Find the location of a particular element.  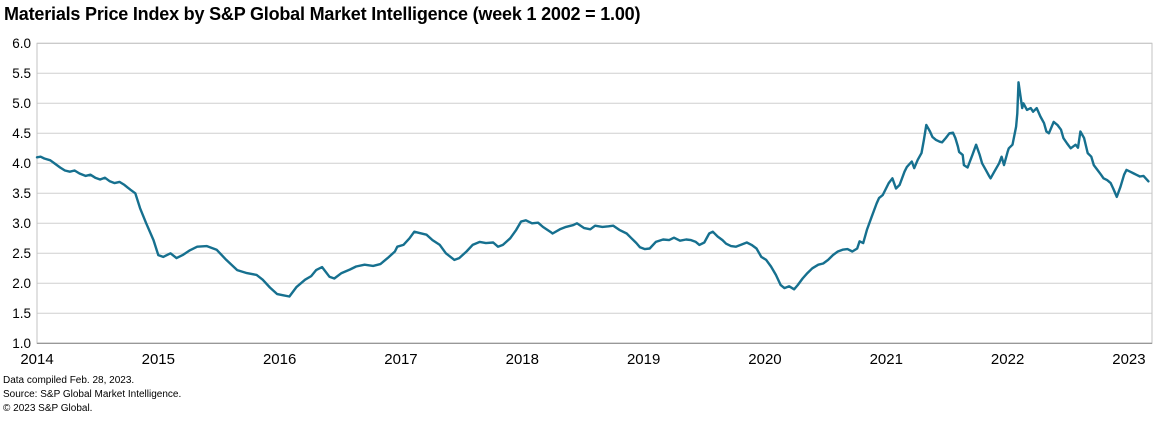

footnote-compiled: Data compiled Feb. 28, 2023. is located at coordinates (69, 380).